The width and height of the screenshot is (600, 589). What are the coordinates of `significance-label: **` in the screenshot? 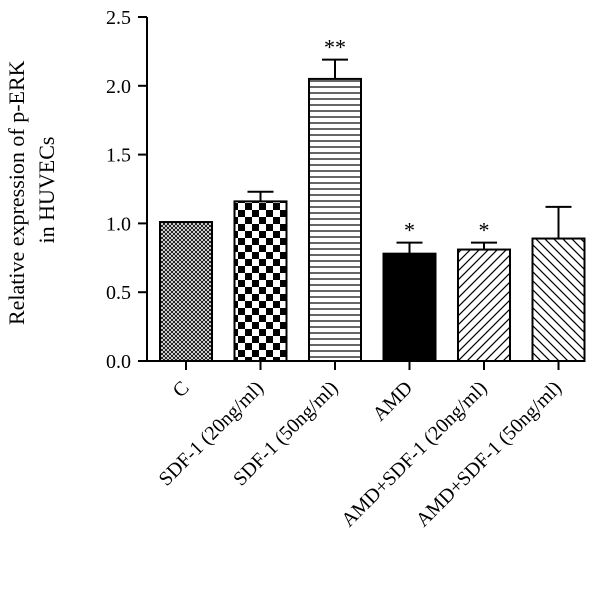 It's located at (335, 47).